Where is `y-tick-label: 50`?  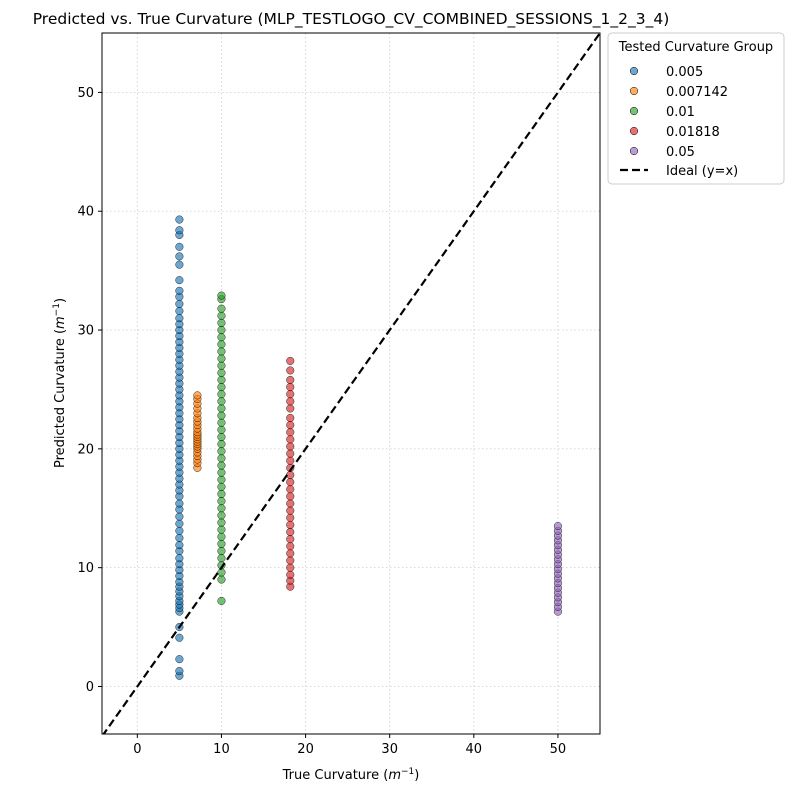 y-tick-label: 50 is located at coordinates (85, 93).